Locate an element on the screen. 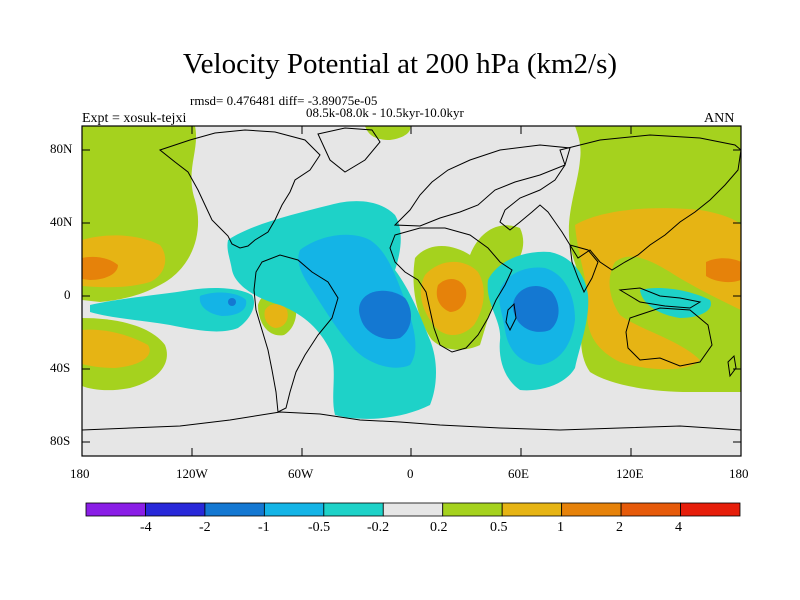 The width and height of the screenshot is (800, 600). peak-region-pacific-west is located at coordinates (100, 268).